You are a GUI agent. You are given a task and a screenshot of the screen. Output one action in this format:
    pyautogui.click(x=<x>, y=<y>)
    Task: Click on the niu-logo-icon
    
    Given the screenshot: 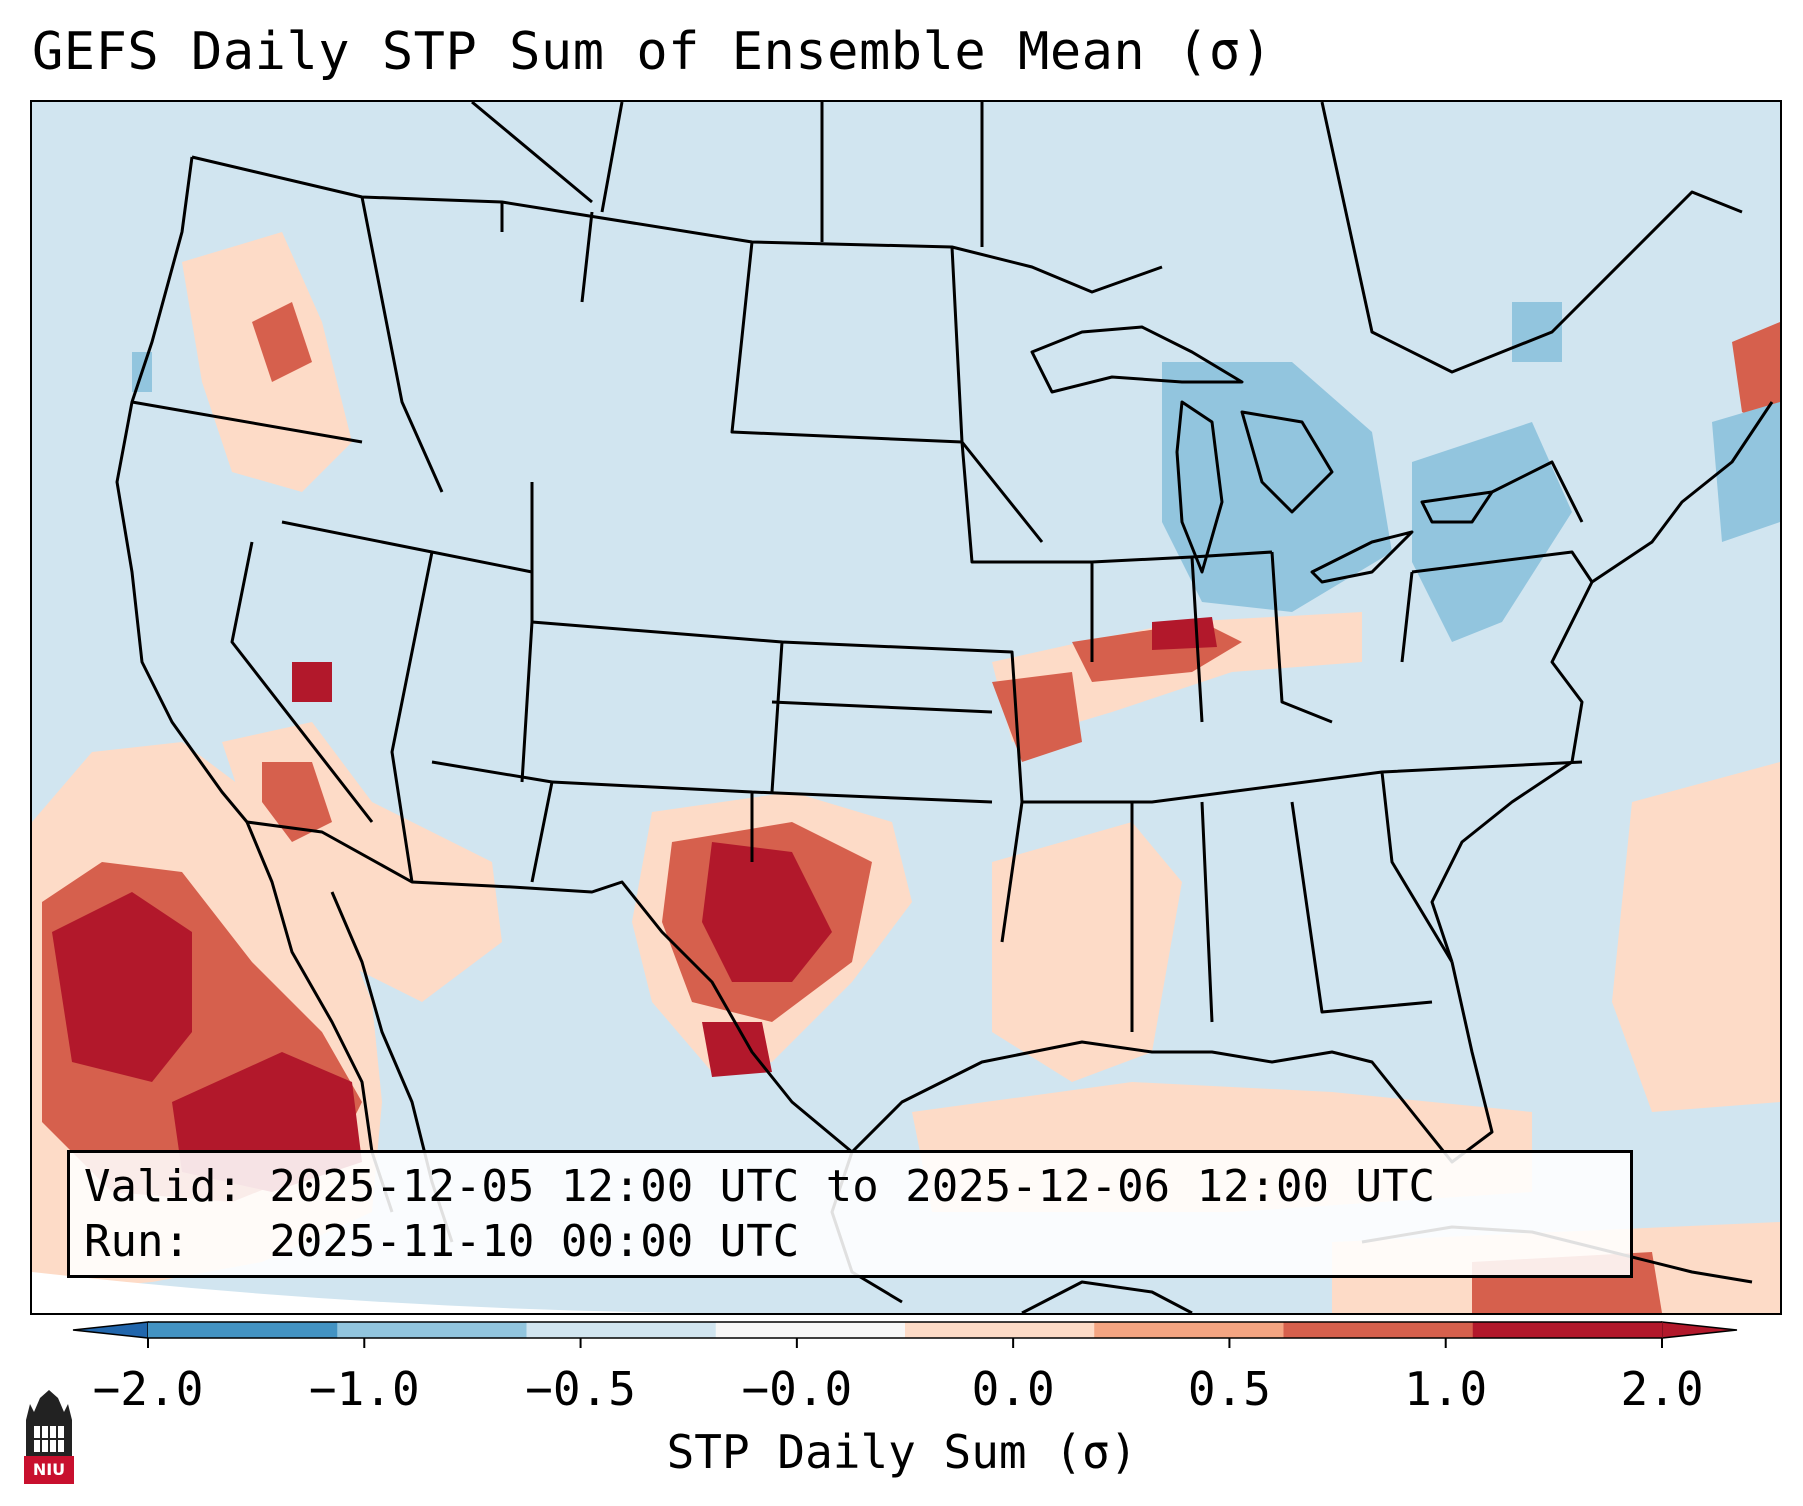 What is the action you would take?
    pyautogui.click(x=49, y=1437)
    